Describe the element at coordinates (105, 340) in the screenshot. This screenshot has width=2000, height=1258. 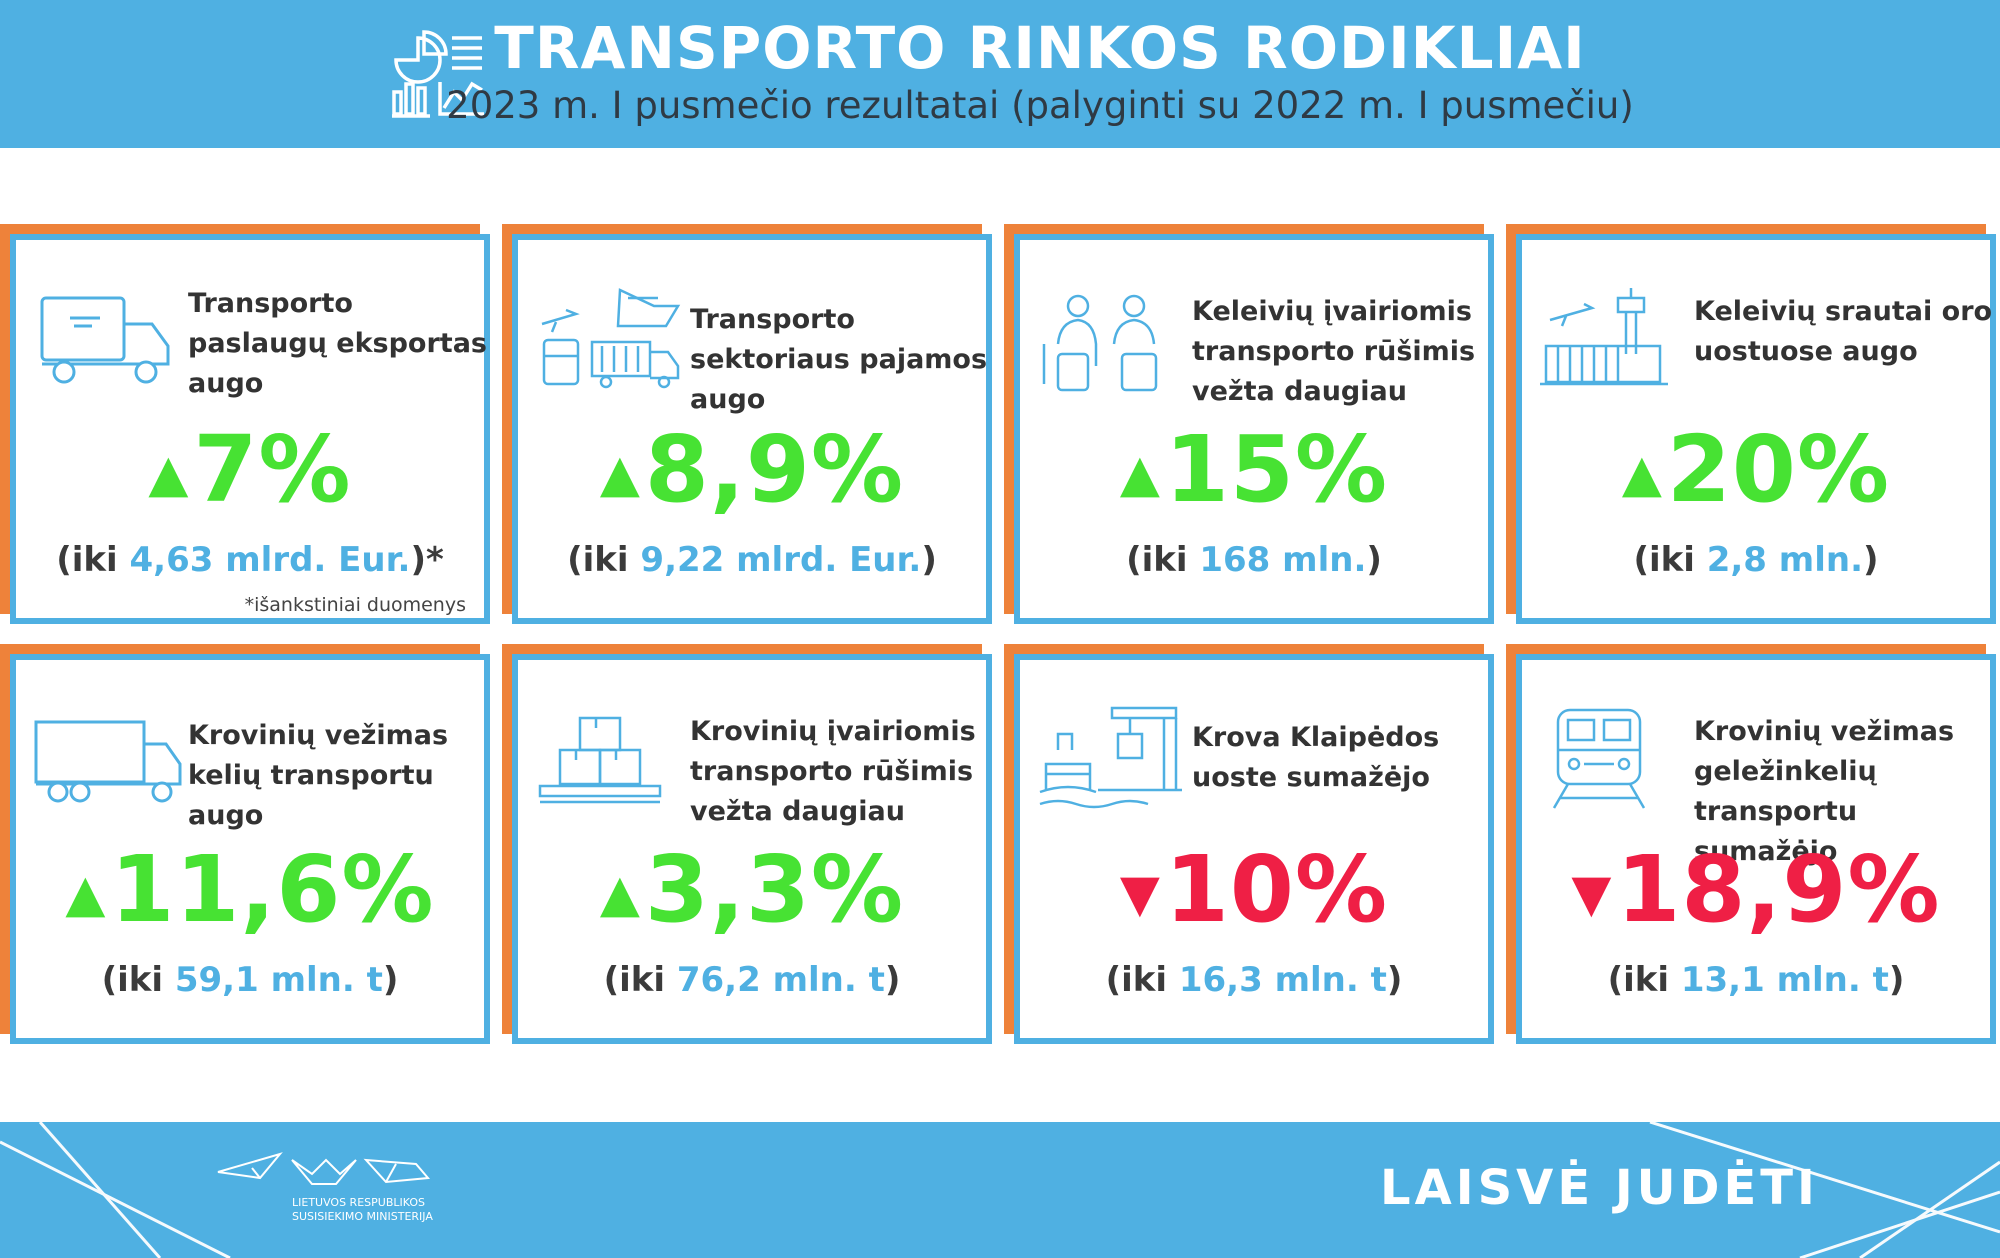
I see `truck-icon` at that location.